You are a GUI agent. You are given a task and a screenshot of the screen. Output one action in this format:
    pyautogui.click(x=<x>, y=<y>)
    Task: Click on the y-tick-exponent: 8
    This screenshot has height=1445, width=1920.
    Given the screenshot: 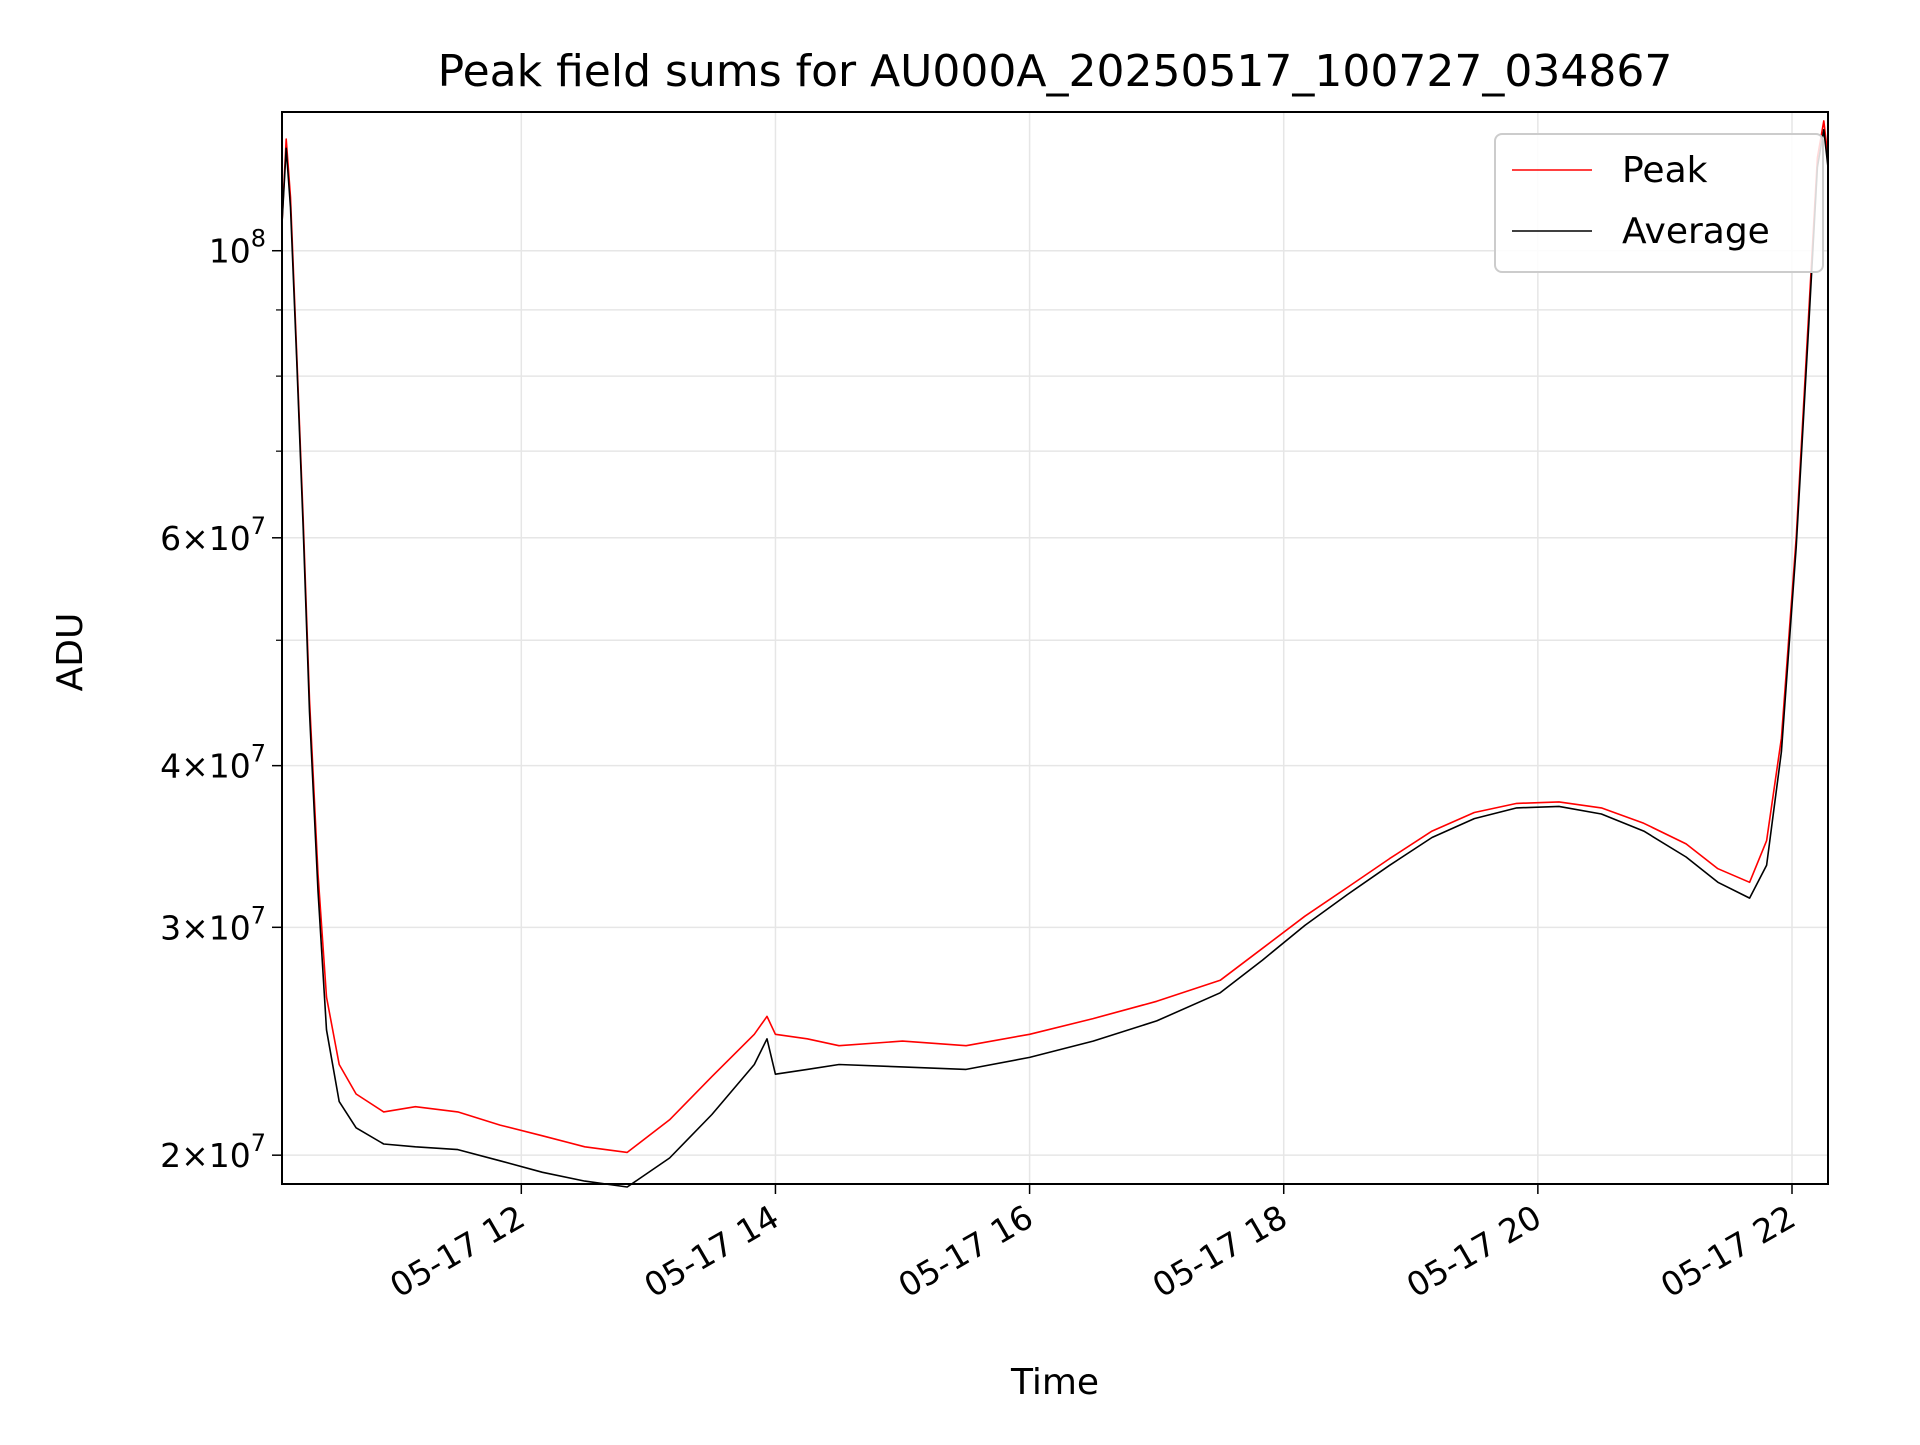 What is the action you would take?
    pyautogui.click(x=258, y=239)
    